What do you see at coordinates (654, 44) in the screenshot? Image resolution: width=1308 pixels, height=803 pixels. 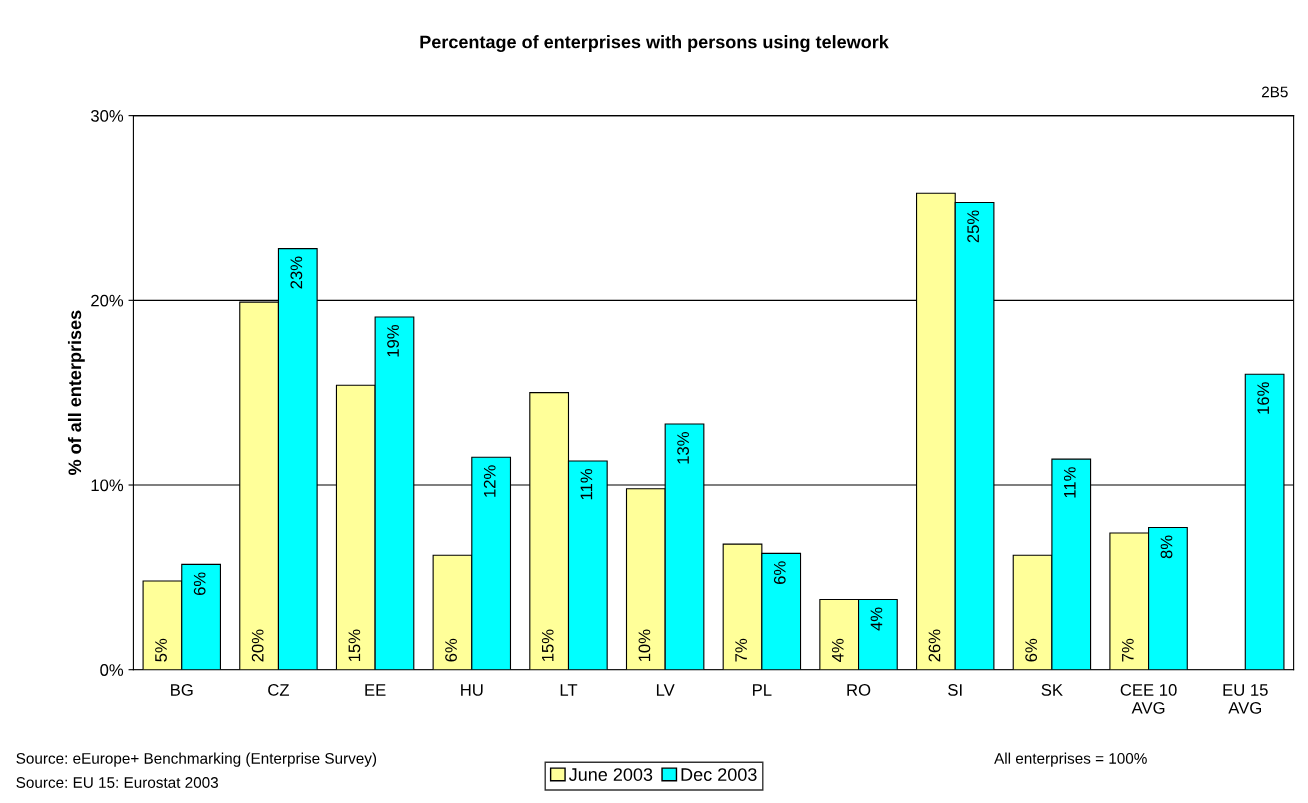 I see `chart-title: Percentage of enterprises with persons using telework` at bounding box center [654, 44].